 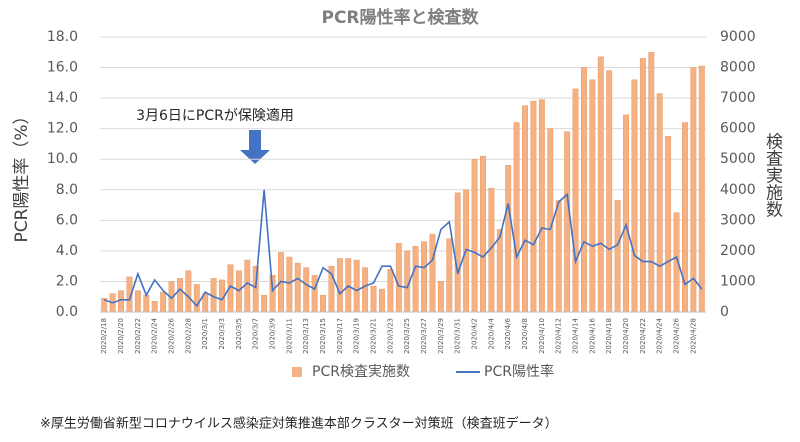 I want to click on x-tick-label: 2020/3/17, so click(x=340, y=336).